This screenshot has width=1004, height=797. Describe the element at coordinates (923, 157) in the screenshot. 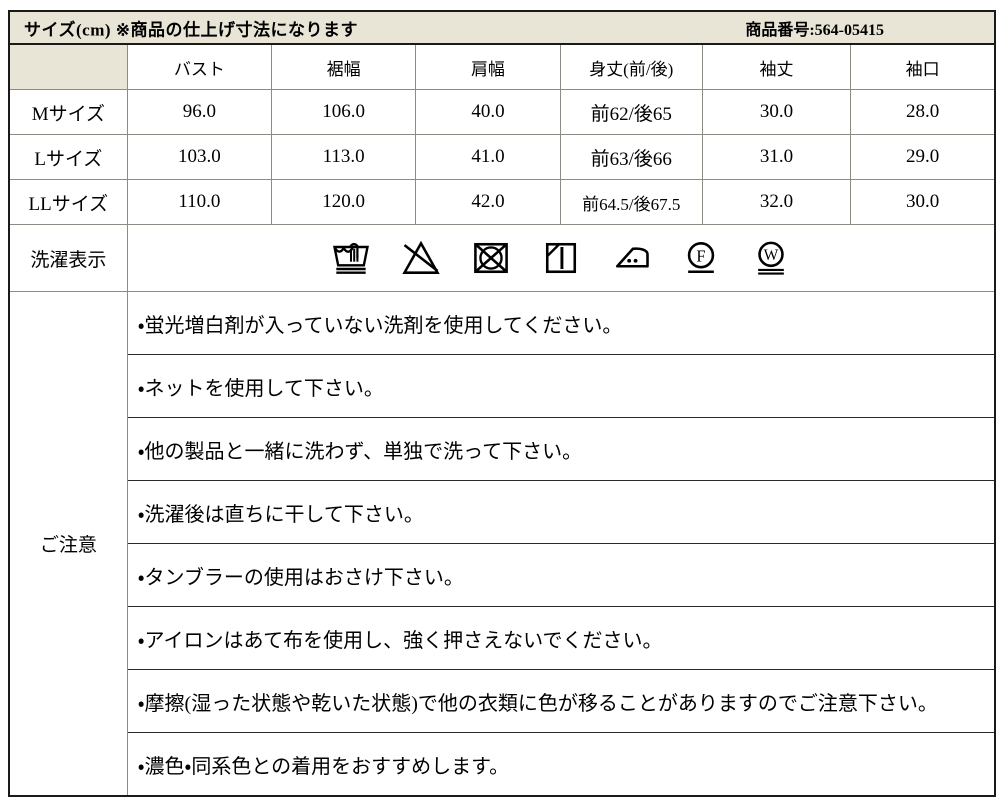

I see `cell-l-cuff: 29.0` at that location.